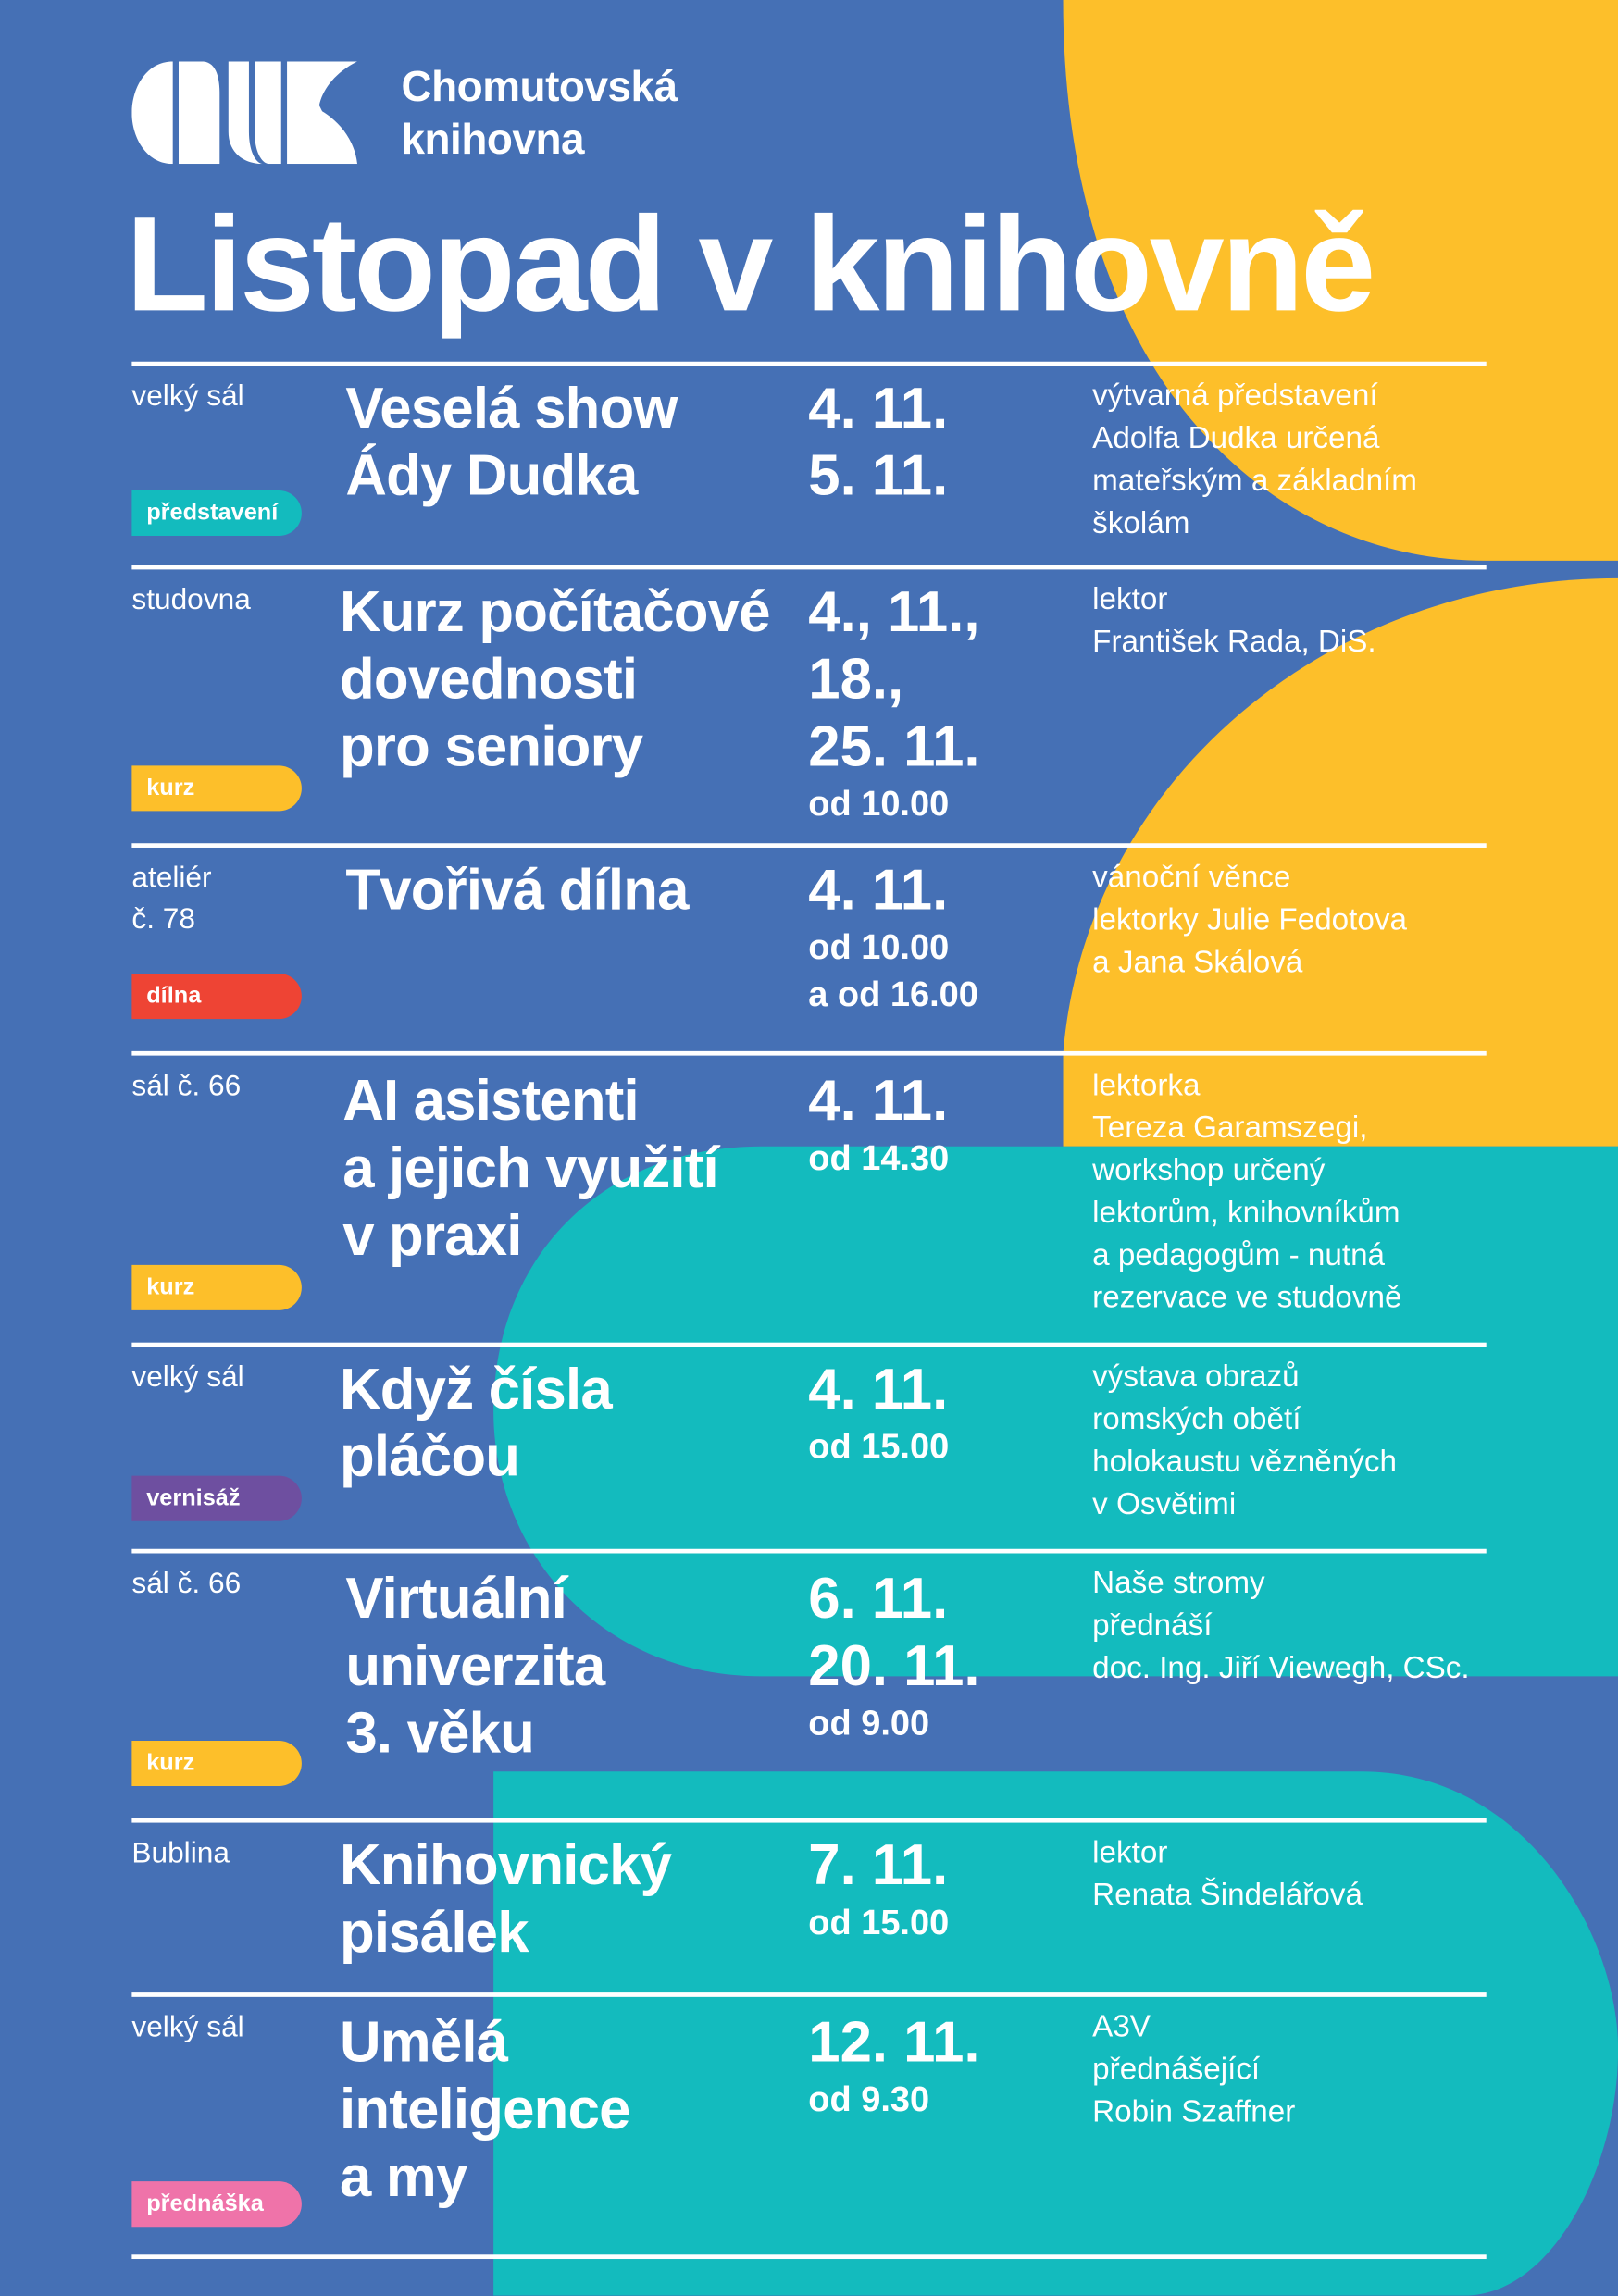 This screenshot has width=1618, height=2296. Describe the element at coordinates (856, 680) in the screenshot. I see `date-line: 18.,` at that location.